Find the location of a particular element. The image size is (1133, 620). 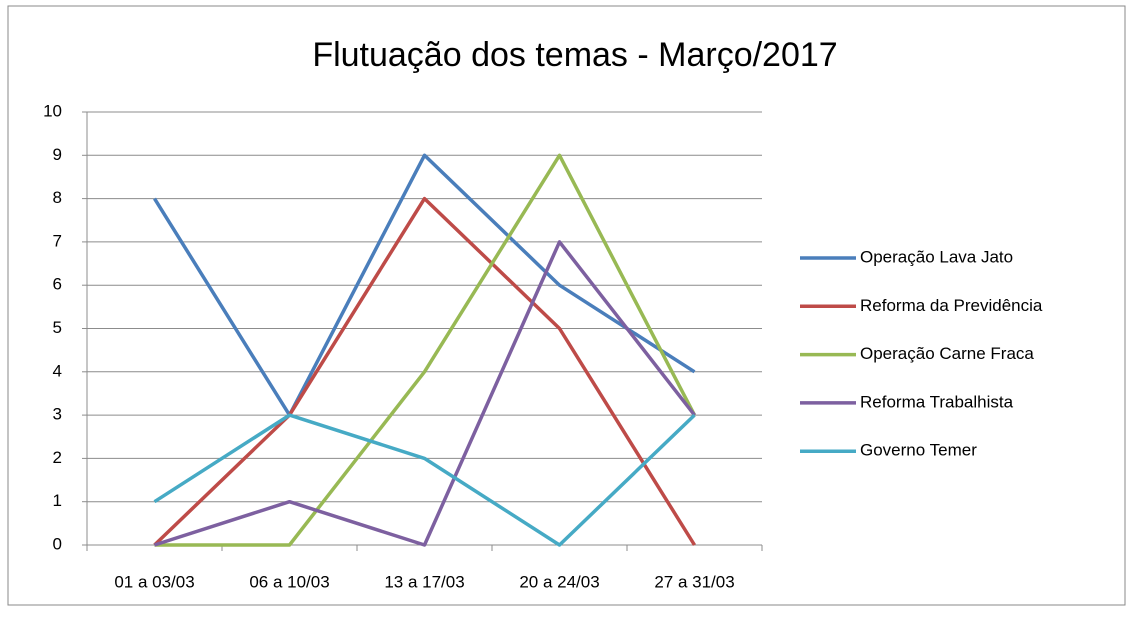

y-tick-label: 2 is located at coordinates (57, 457).